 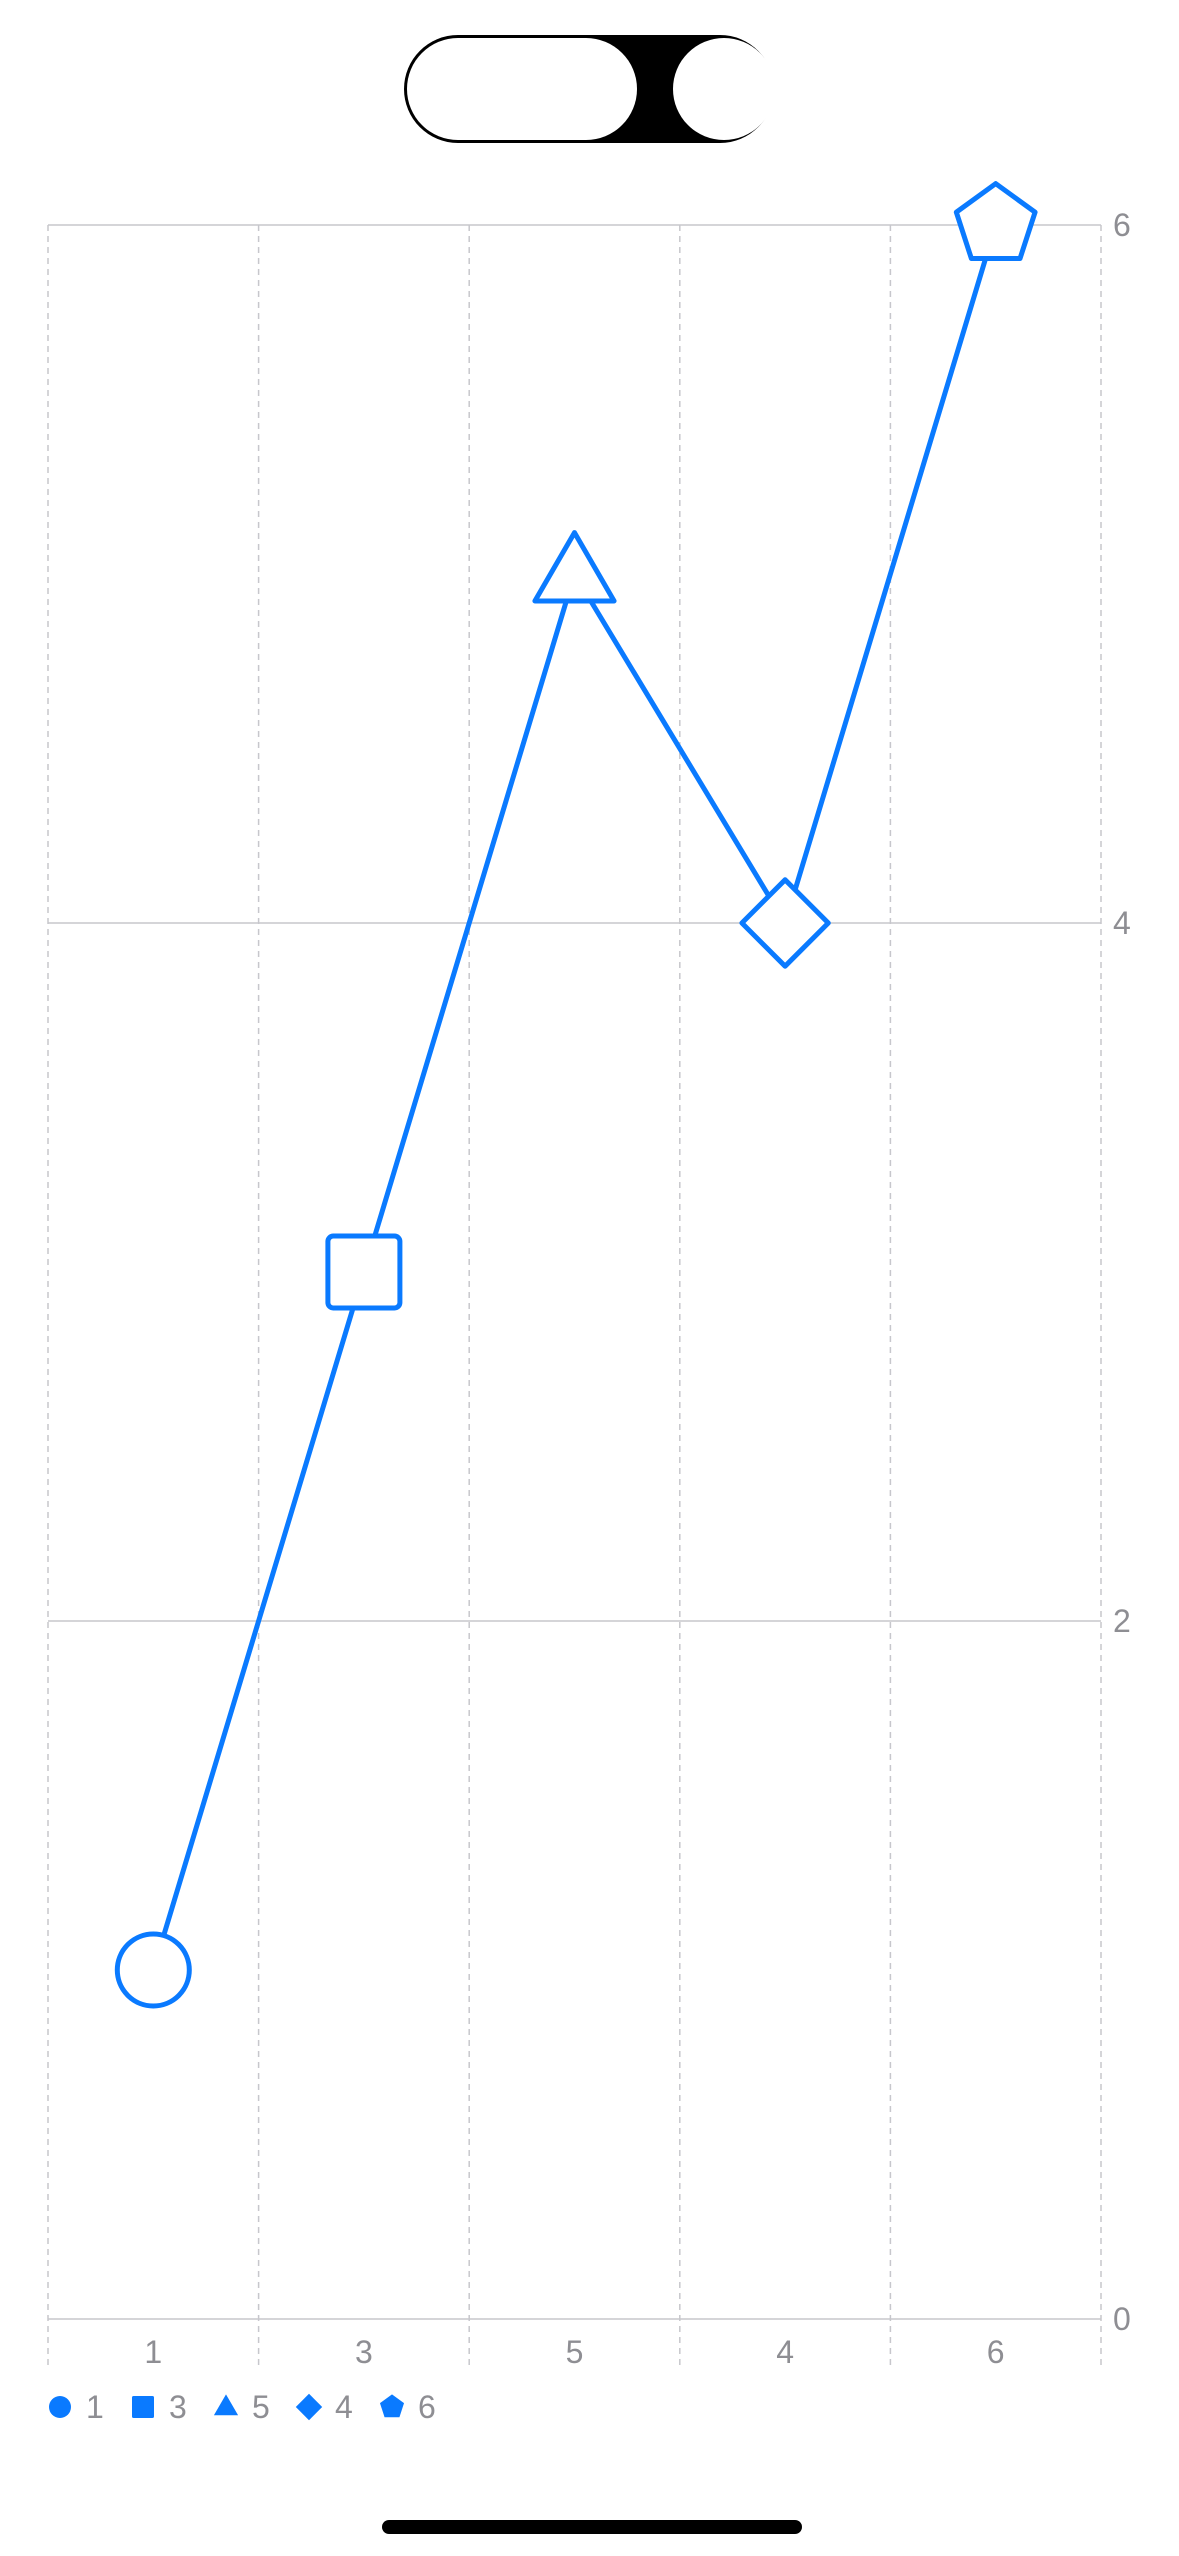 I want to click on data-point-pentagon, so click(x=995, y=221).